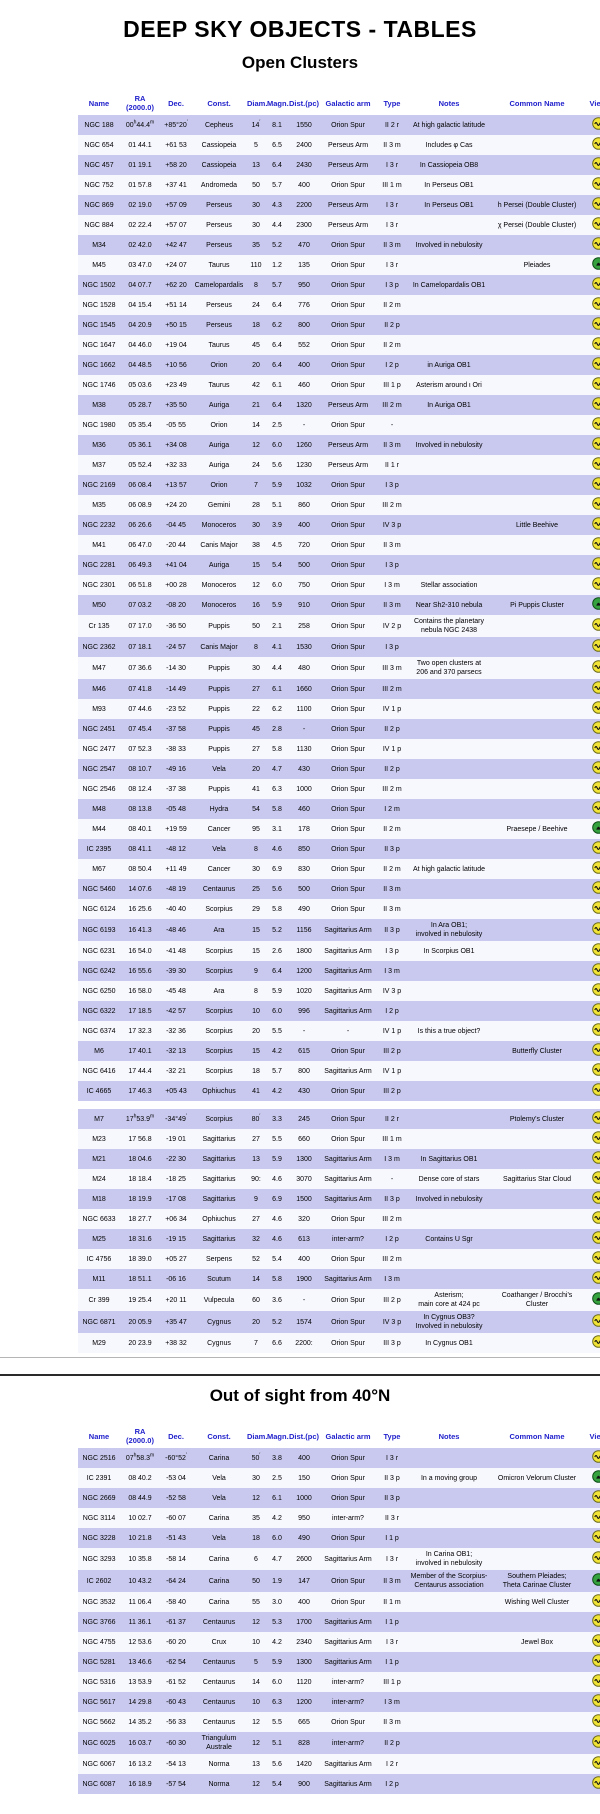  I want to click on cell-magn: 5.1, so click(277, 505).